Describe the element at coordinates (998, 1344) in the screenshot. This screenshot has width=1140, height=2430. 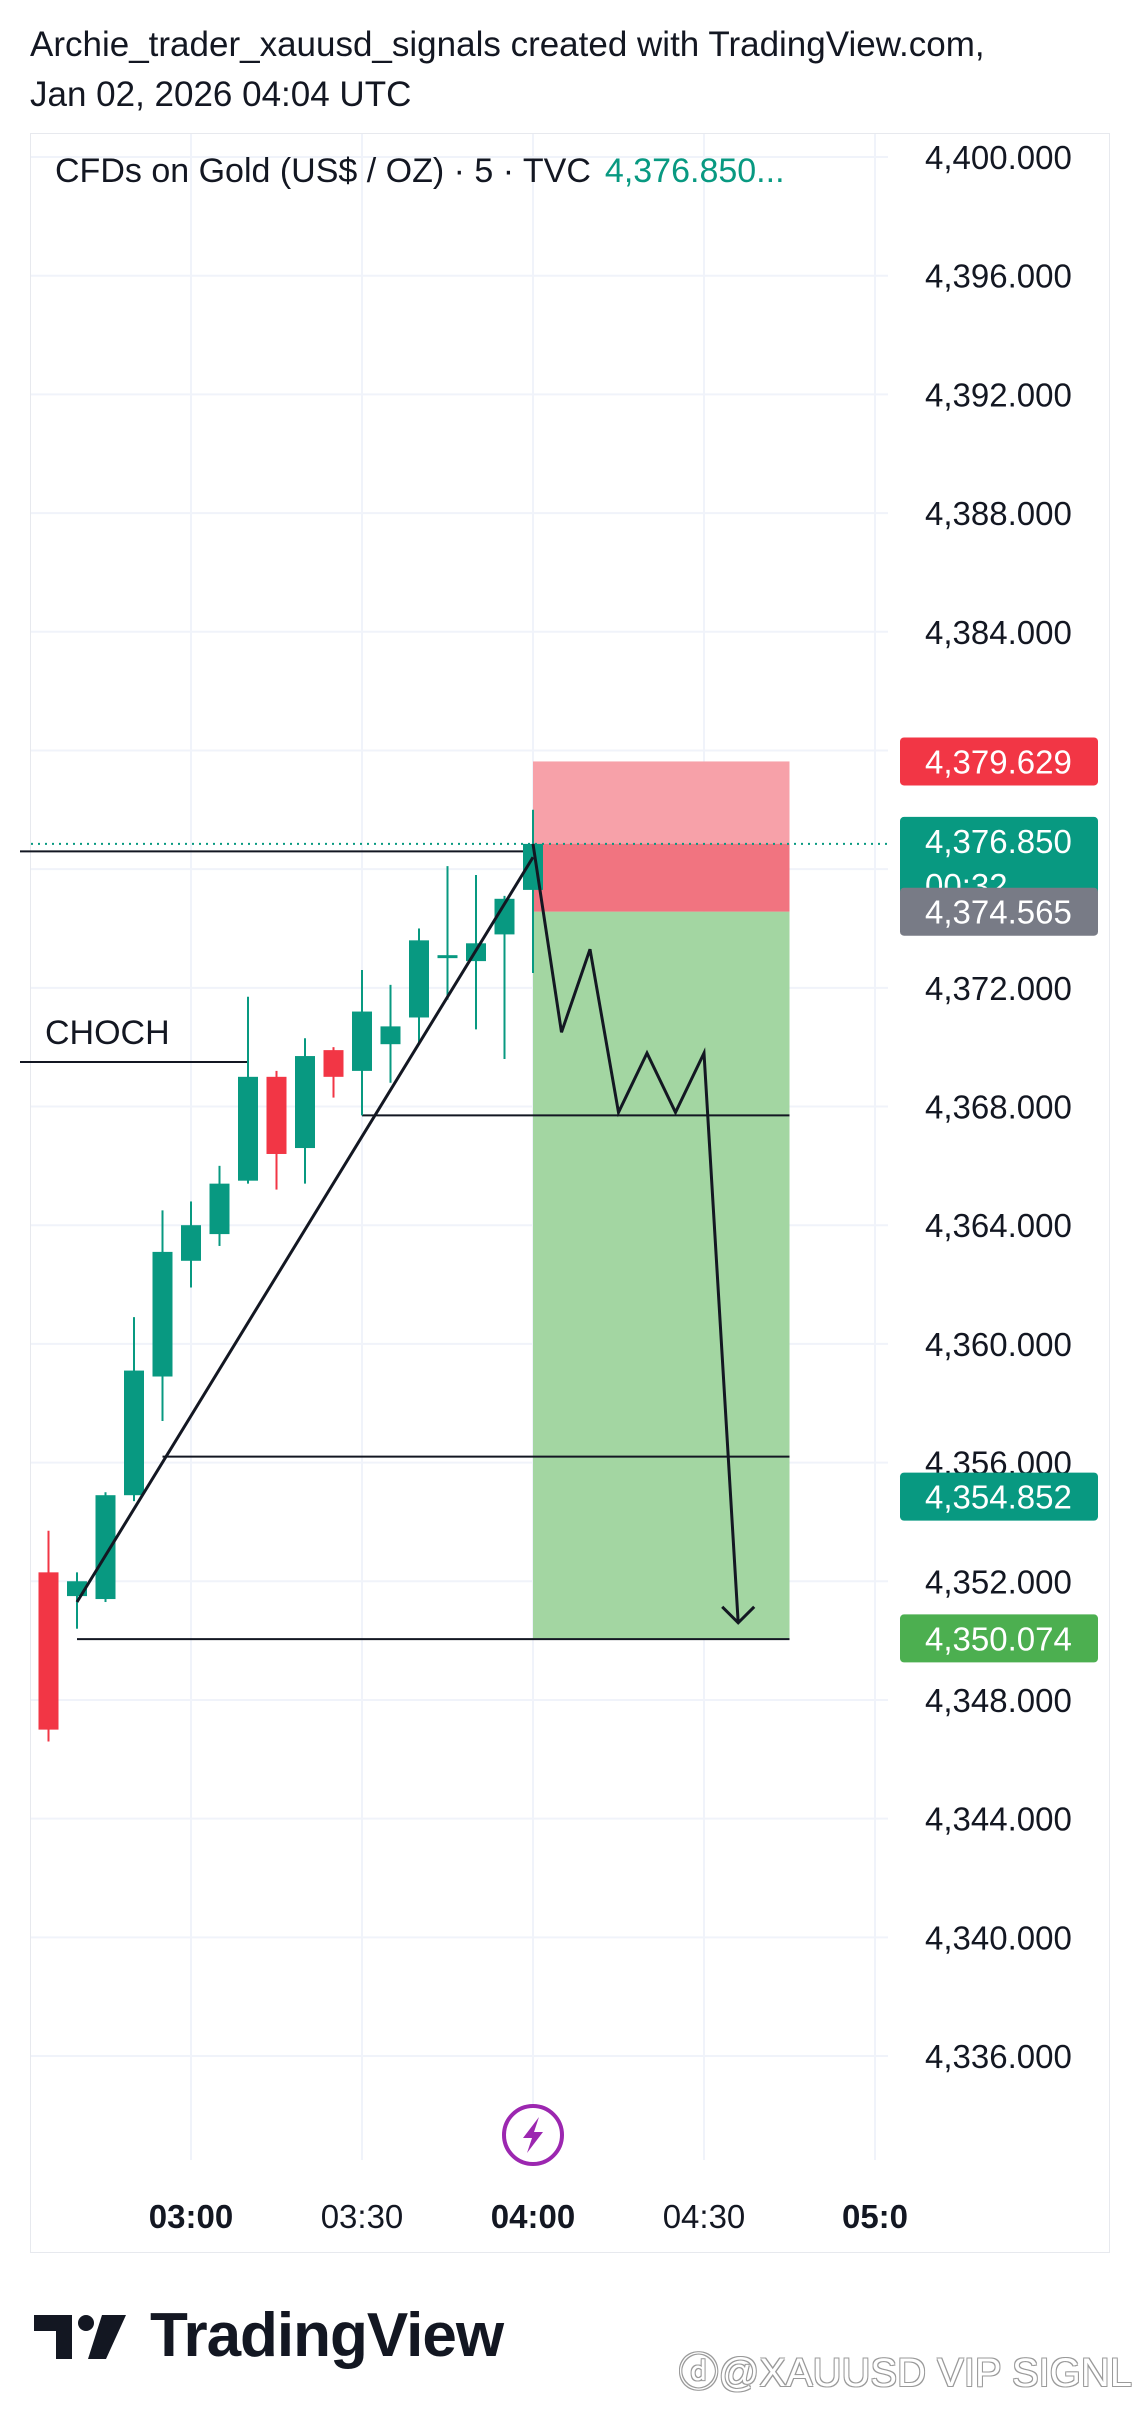
I see `y-tick-label: 4,360.000` at that location.